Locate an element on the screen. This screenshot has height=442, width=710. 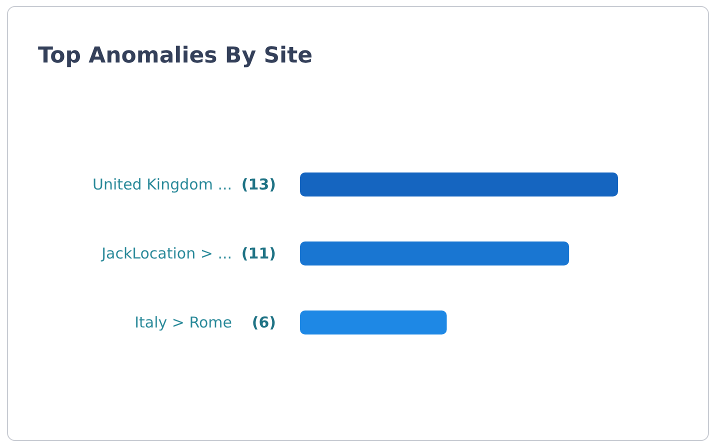
data-label: (6) is located at coordinates (264, 323).